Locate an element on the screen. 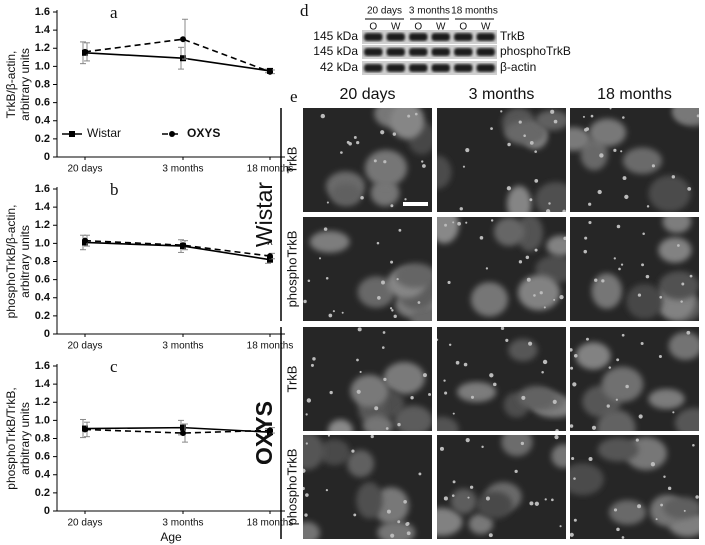  y-axis-label: phosphoTrkB/TrkB, is located at coordinates (11, 438).